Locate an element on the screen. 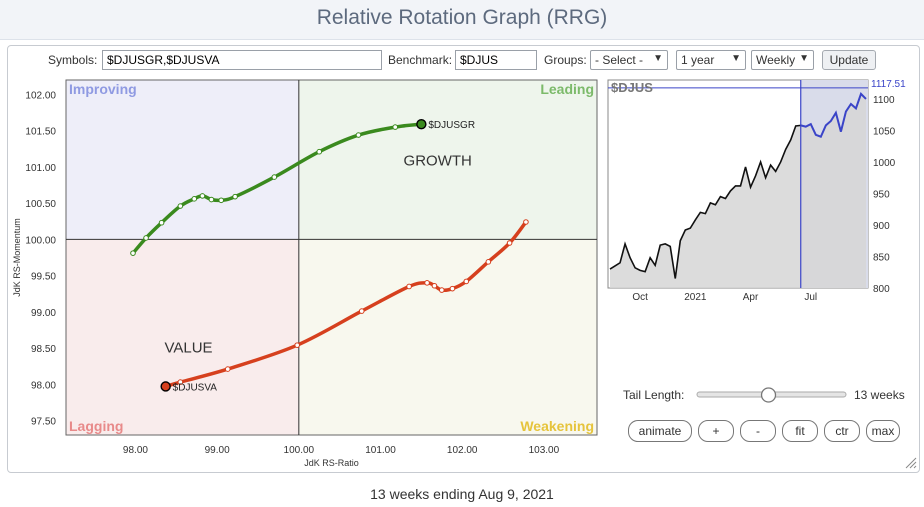 The height and width of the screenshot is (507, 924). growth-annotation: GROWTH is located at coordinates (438, 160).